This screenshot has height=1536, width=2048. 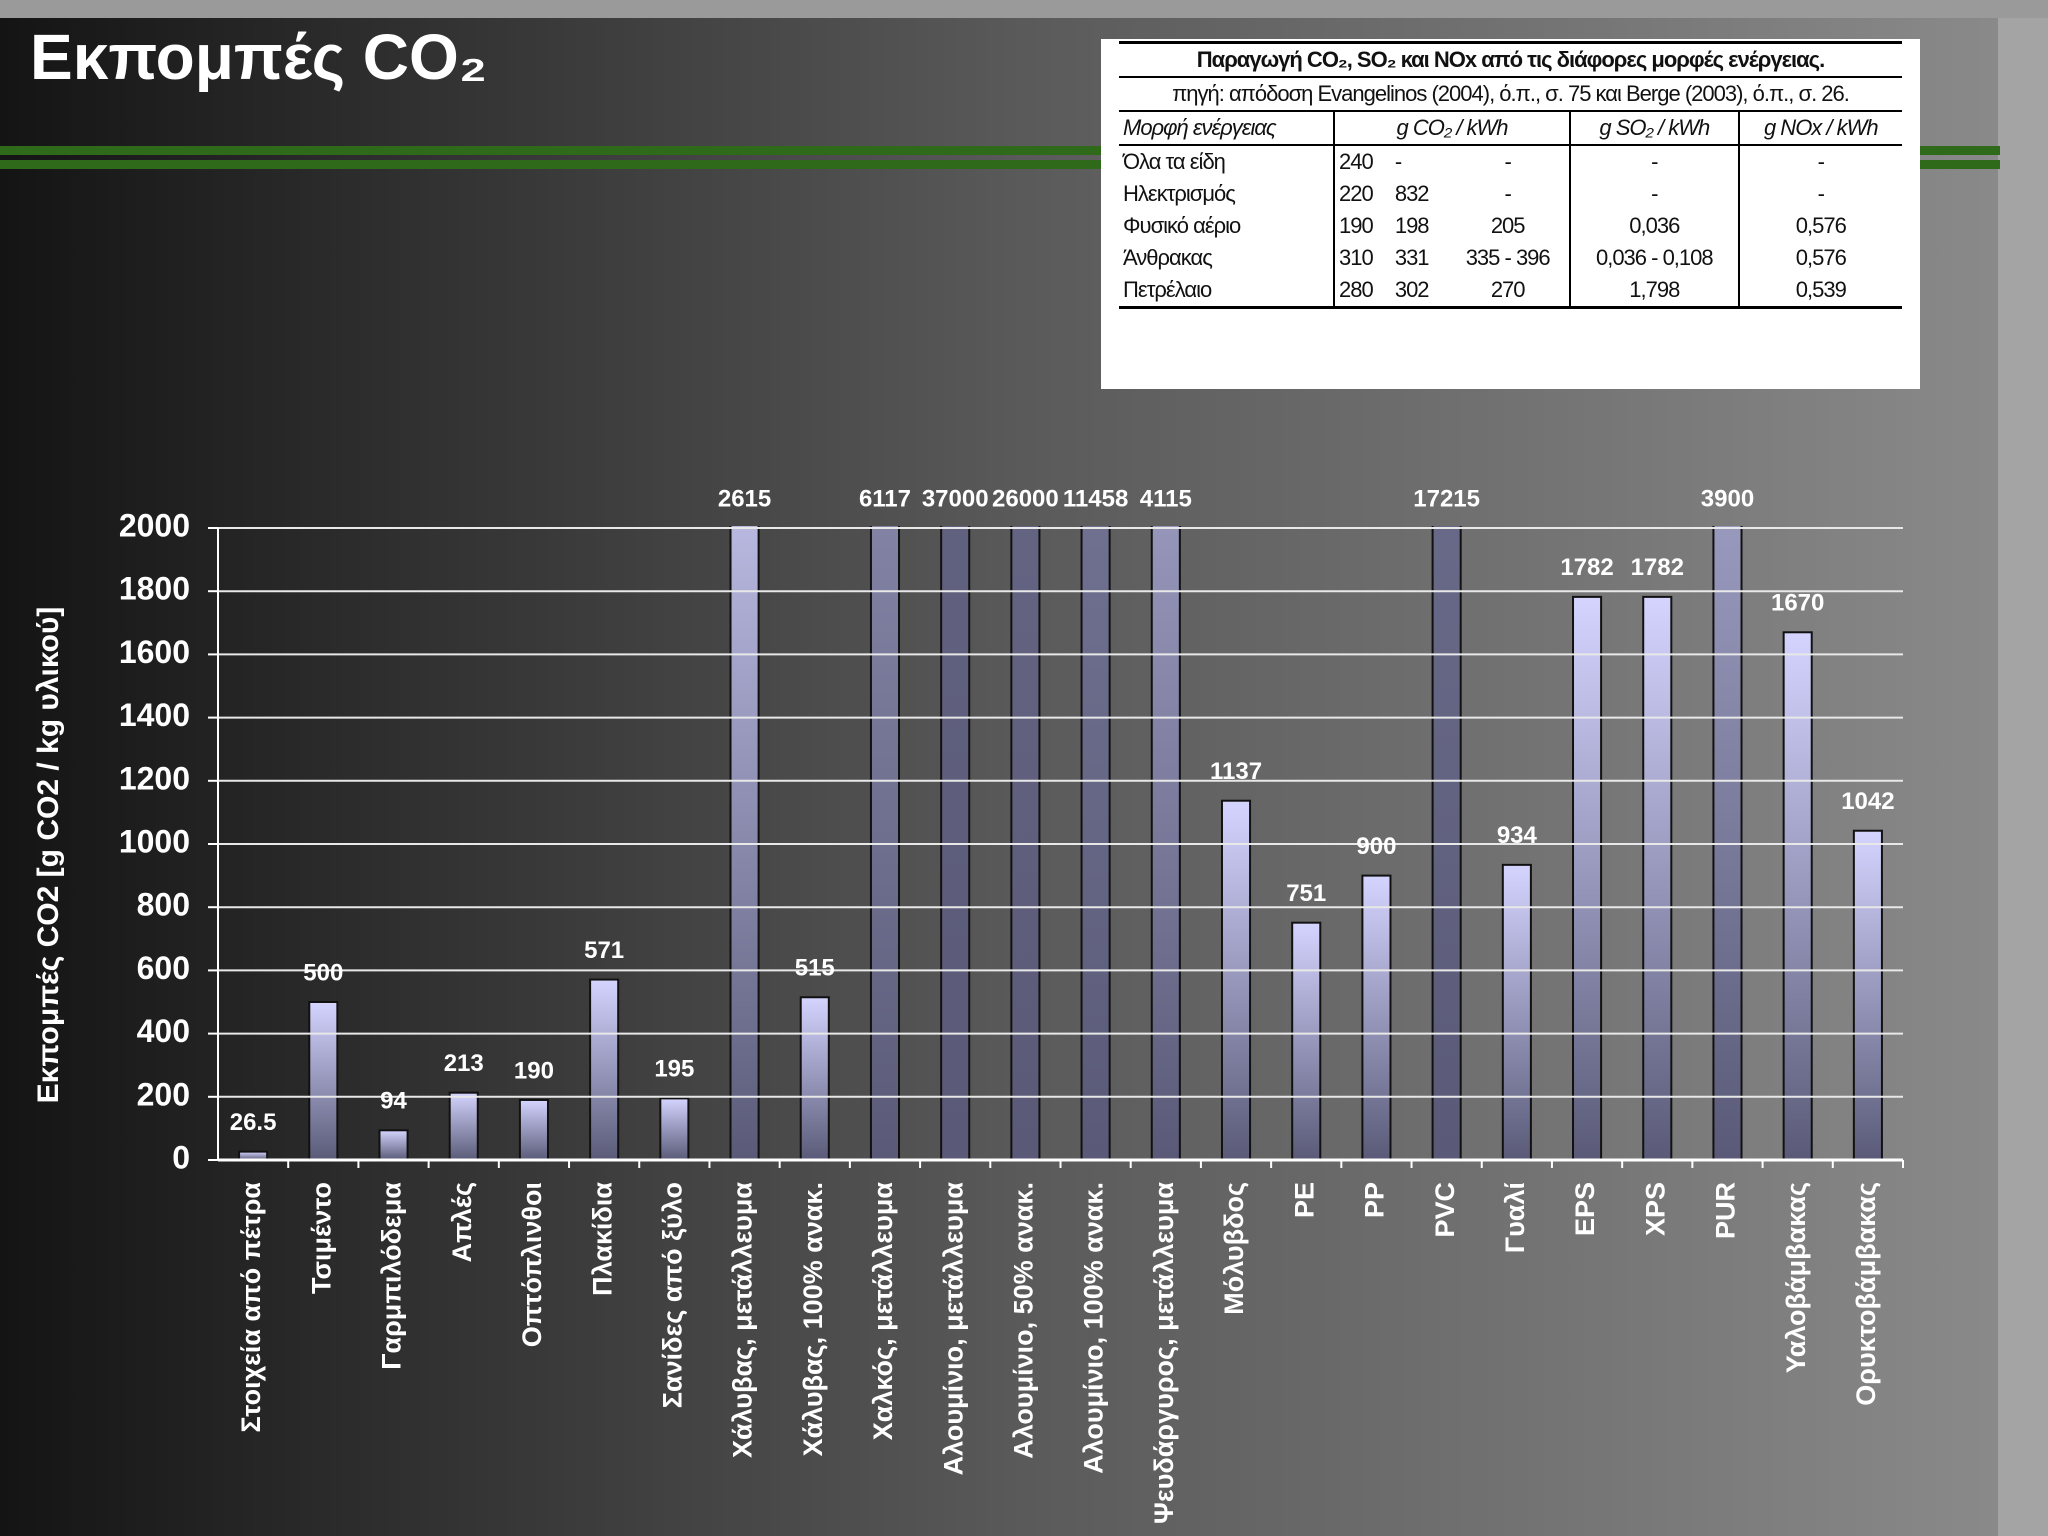 I want to click on value-label: 751, so click(x=1306, y=893).